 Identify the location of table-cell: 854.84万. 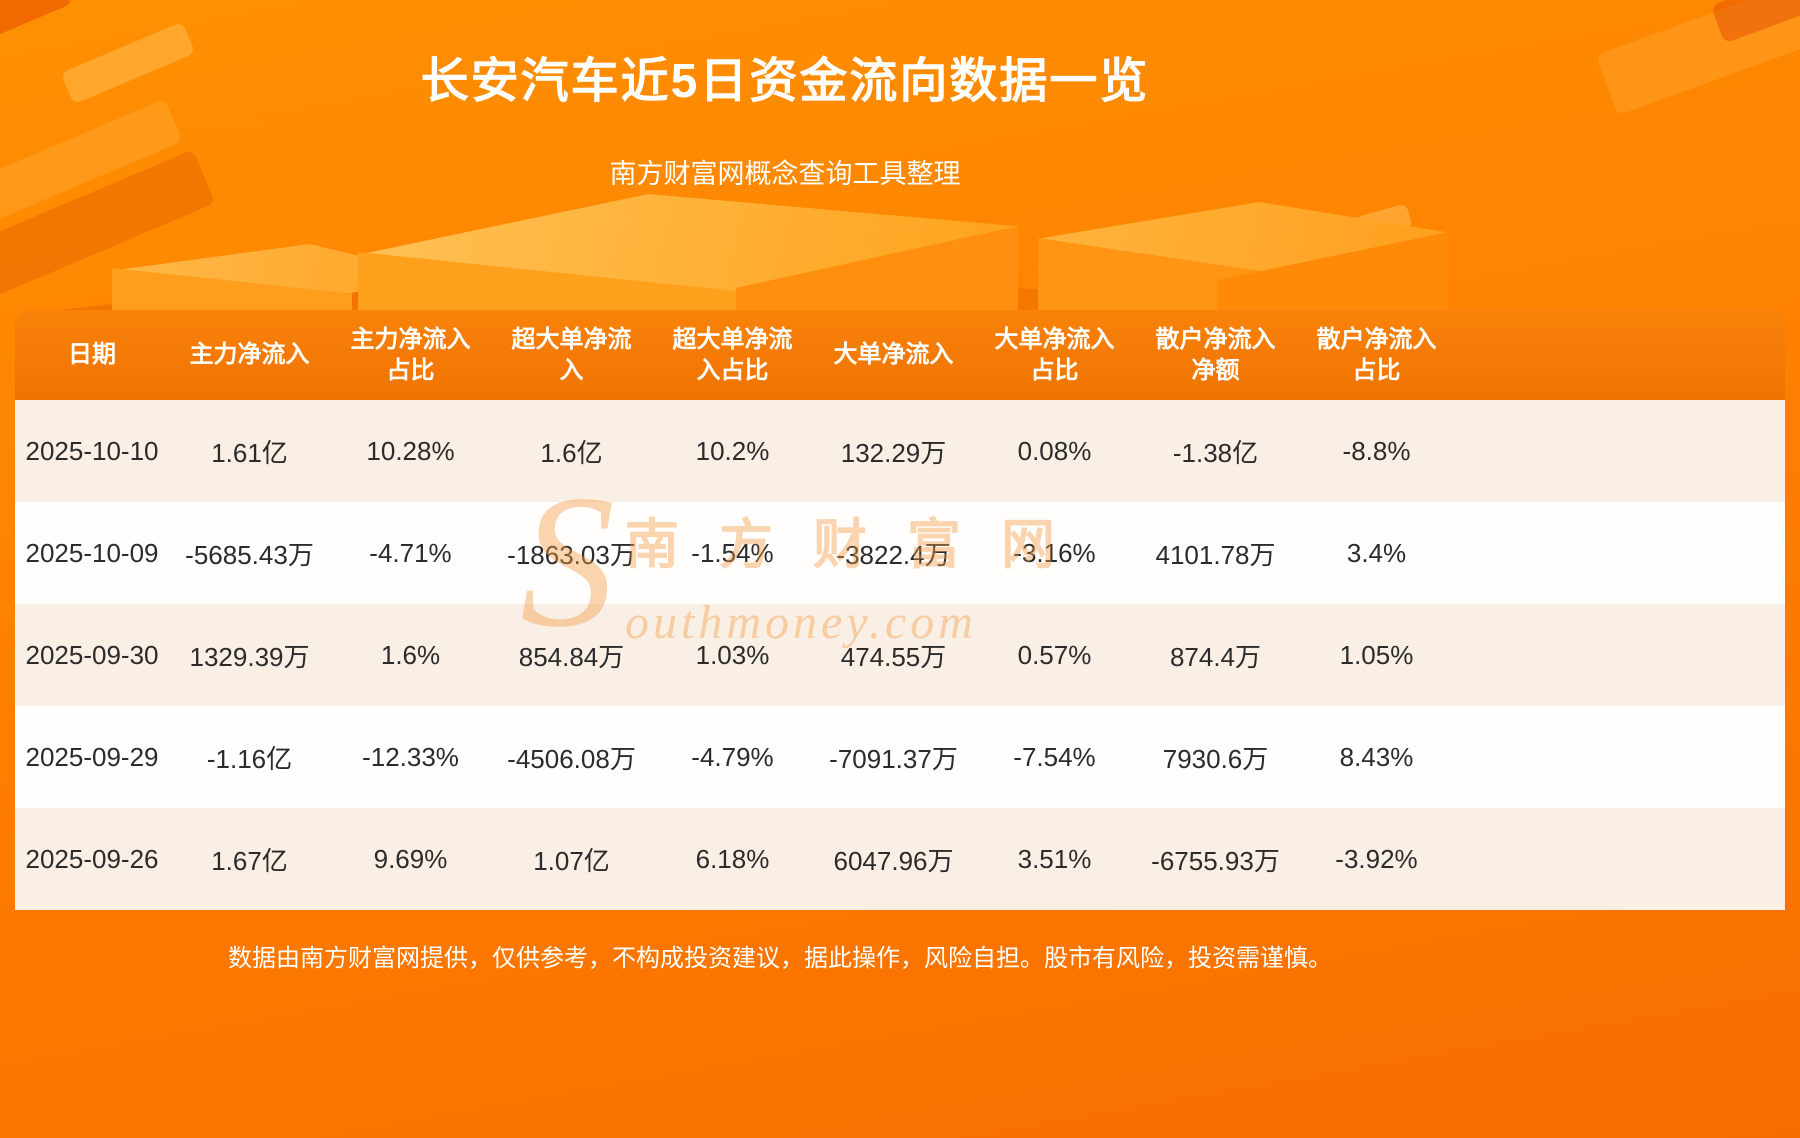
(571, 656).